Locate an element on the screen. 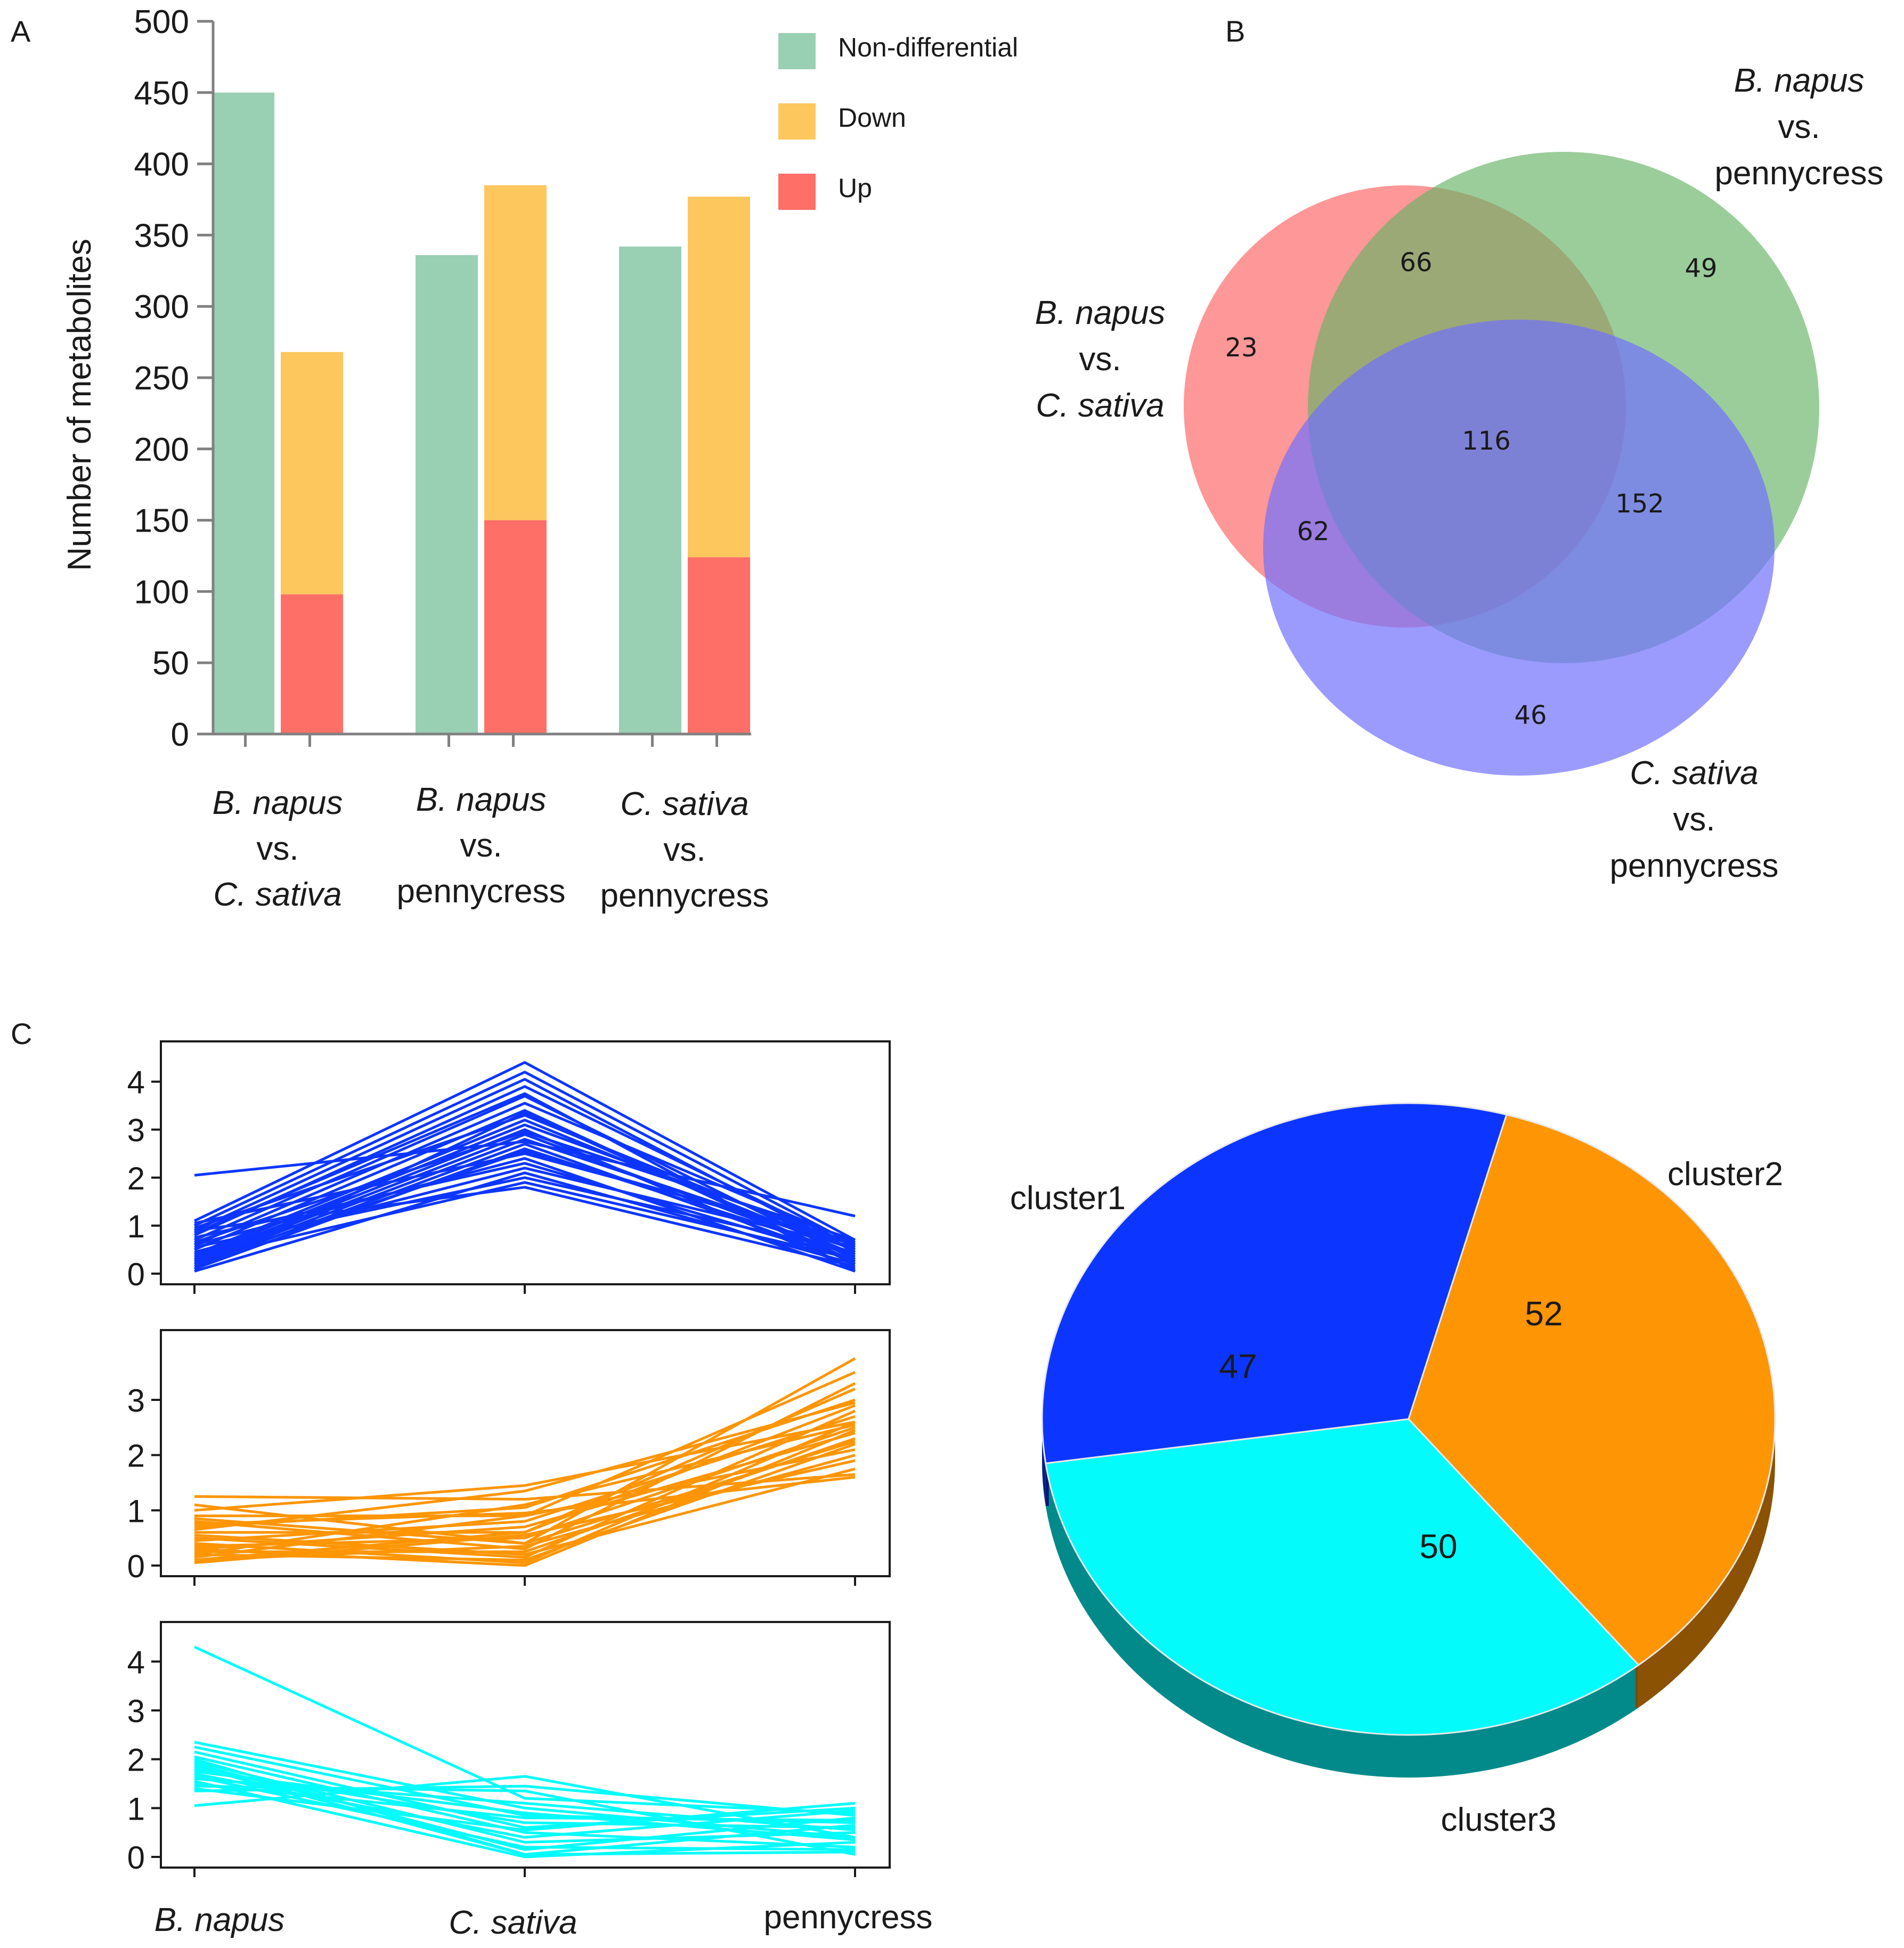 The height and width of the screenshot is (1948, 1904). y-axis-label: Number of metabolites is located at coordinates (80, 405).